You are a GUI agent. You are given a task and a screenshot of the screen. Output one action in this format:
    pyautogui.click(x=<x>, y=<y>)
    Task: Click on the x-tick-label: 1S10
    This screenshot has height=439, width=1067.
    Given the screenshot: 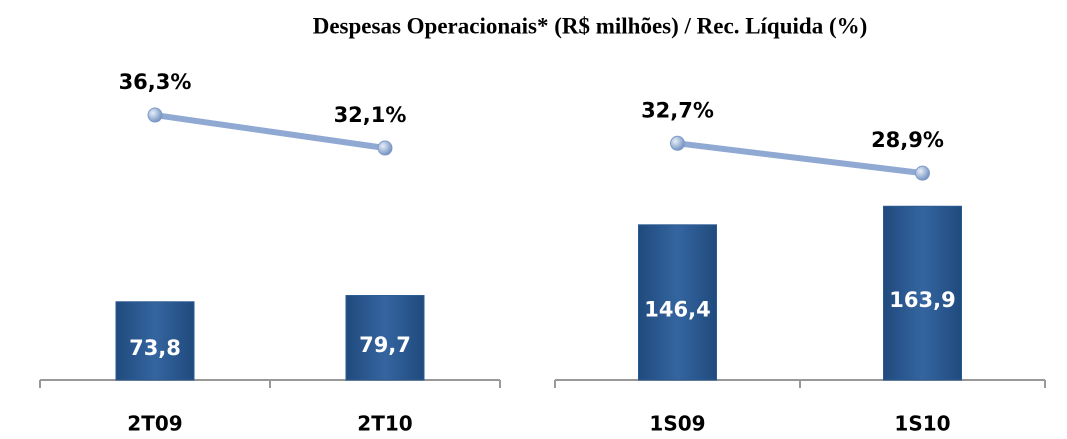 What is the action you would take?
    pyautogui.click(x=922, y=424)
    